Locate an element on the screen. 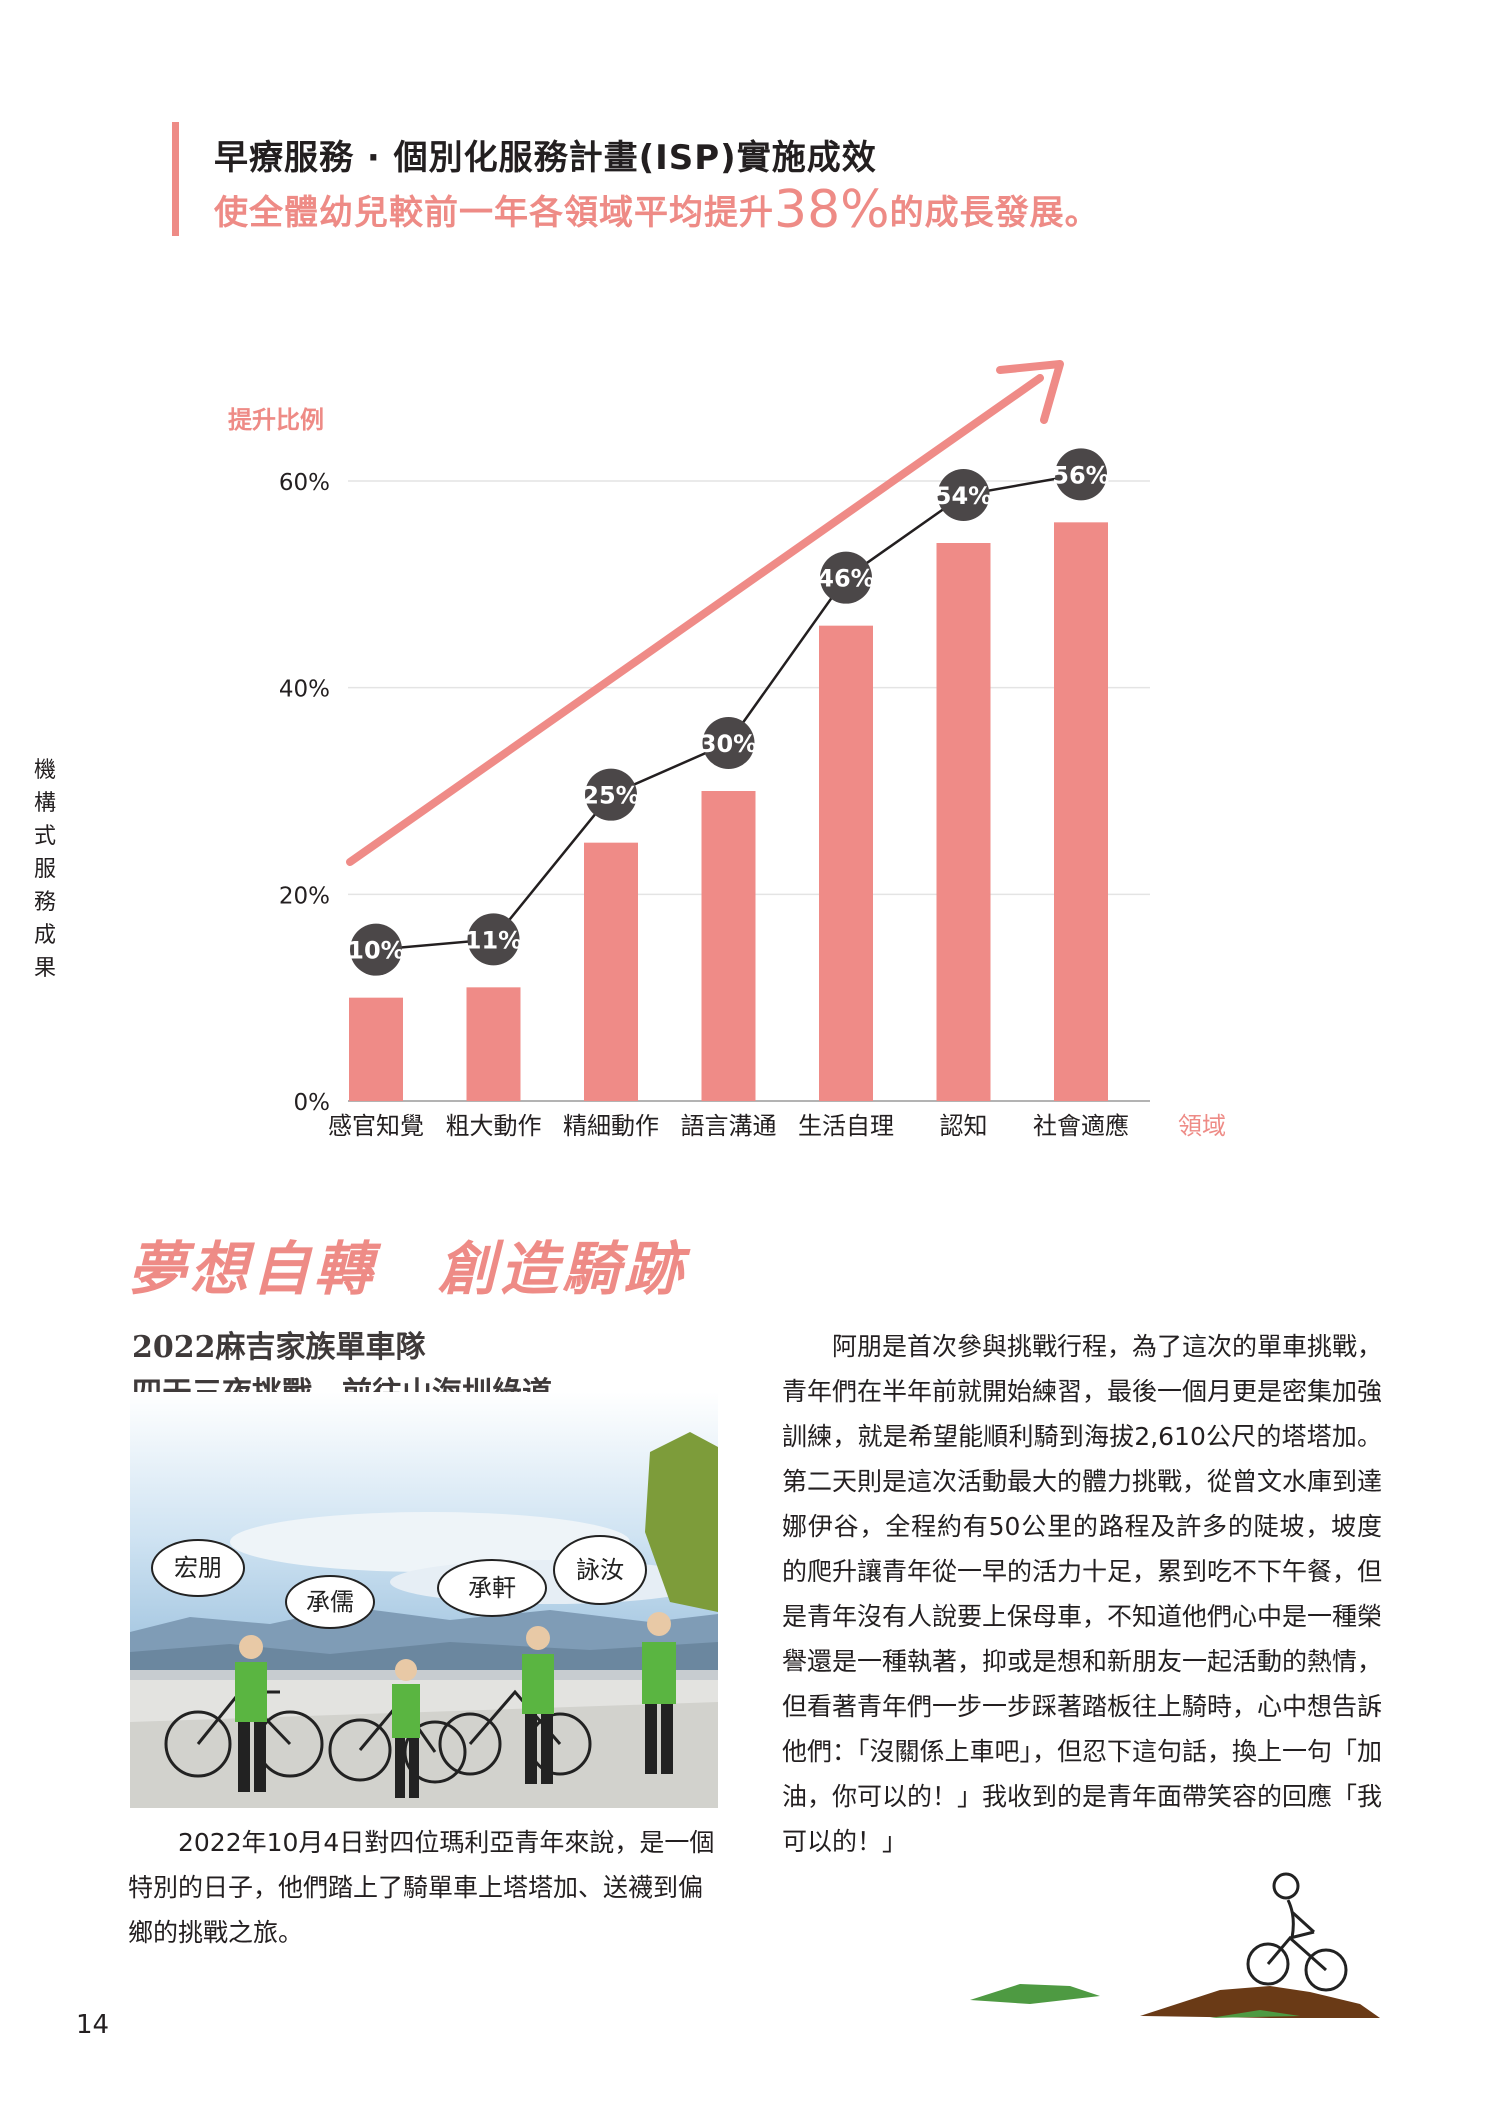 This screenshot has height=2105, width=1488. subhead-team: 2022麻吉家族單車隊 is located at coordinates (279, 1347).